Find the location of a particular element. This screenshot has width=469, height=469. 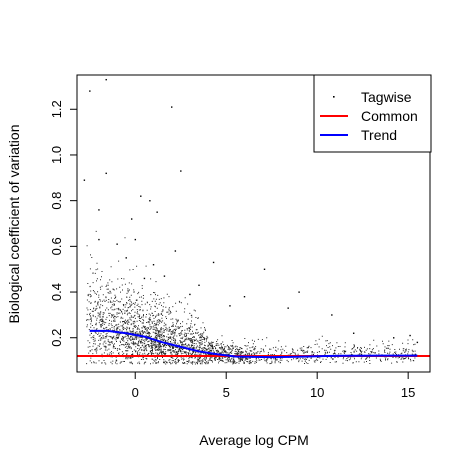

y-tick-label: 0.2 is located at coordinates (56, 338).